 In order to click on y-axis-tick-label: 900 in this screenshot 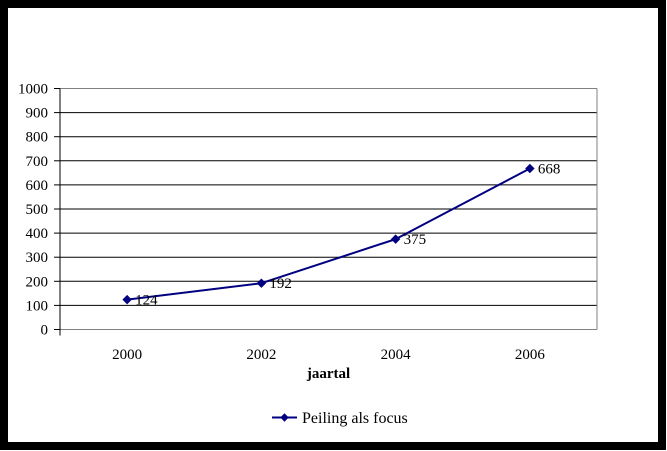, I will do `click(37, 114)`.